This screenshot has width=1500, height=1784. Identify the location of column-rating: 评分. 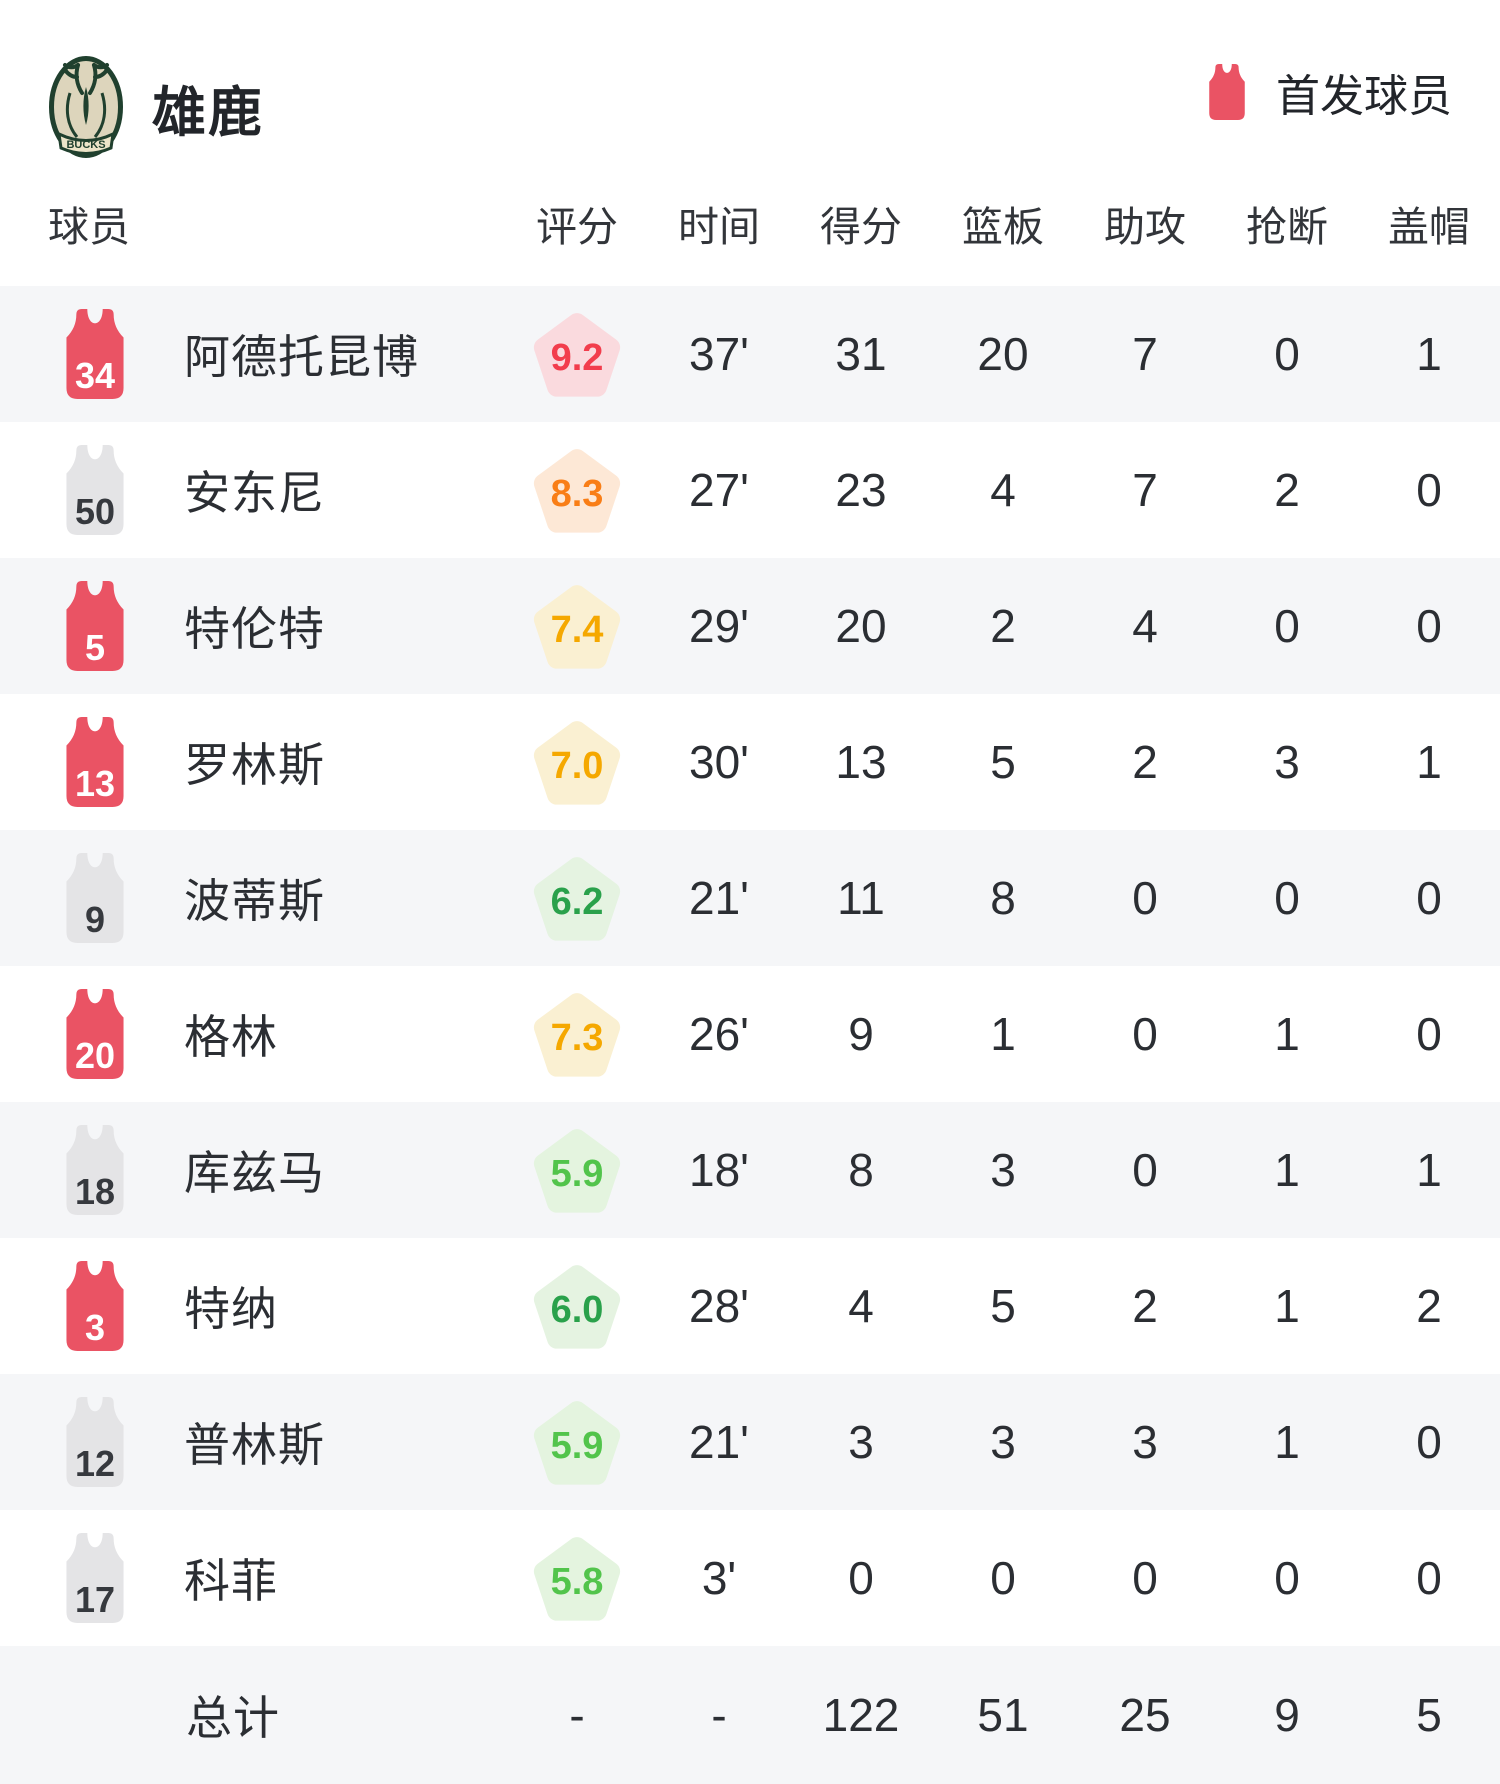
(577, 227).